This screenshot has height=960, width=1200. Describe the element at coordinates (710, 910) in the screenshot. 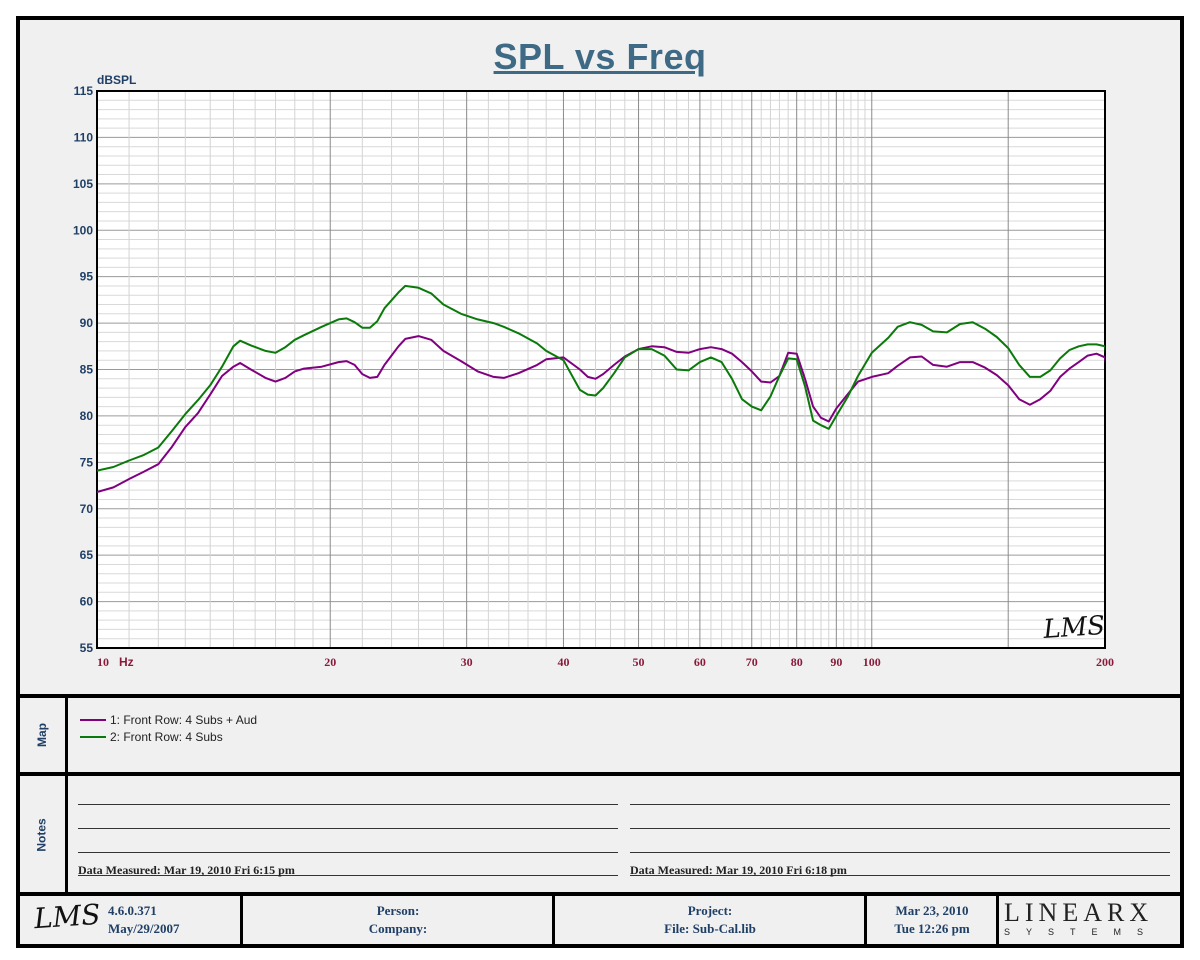

I see `footer-project: Project:` at that location.